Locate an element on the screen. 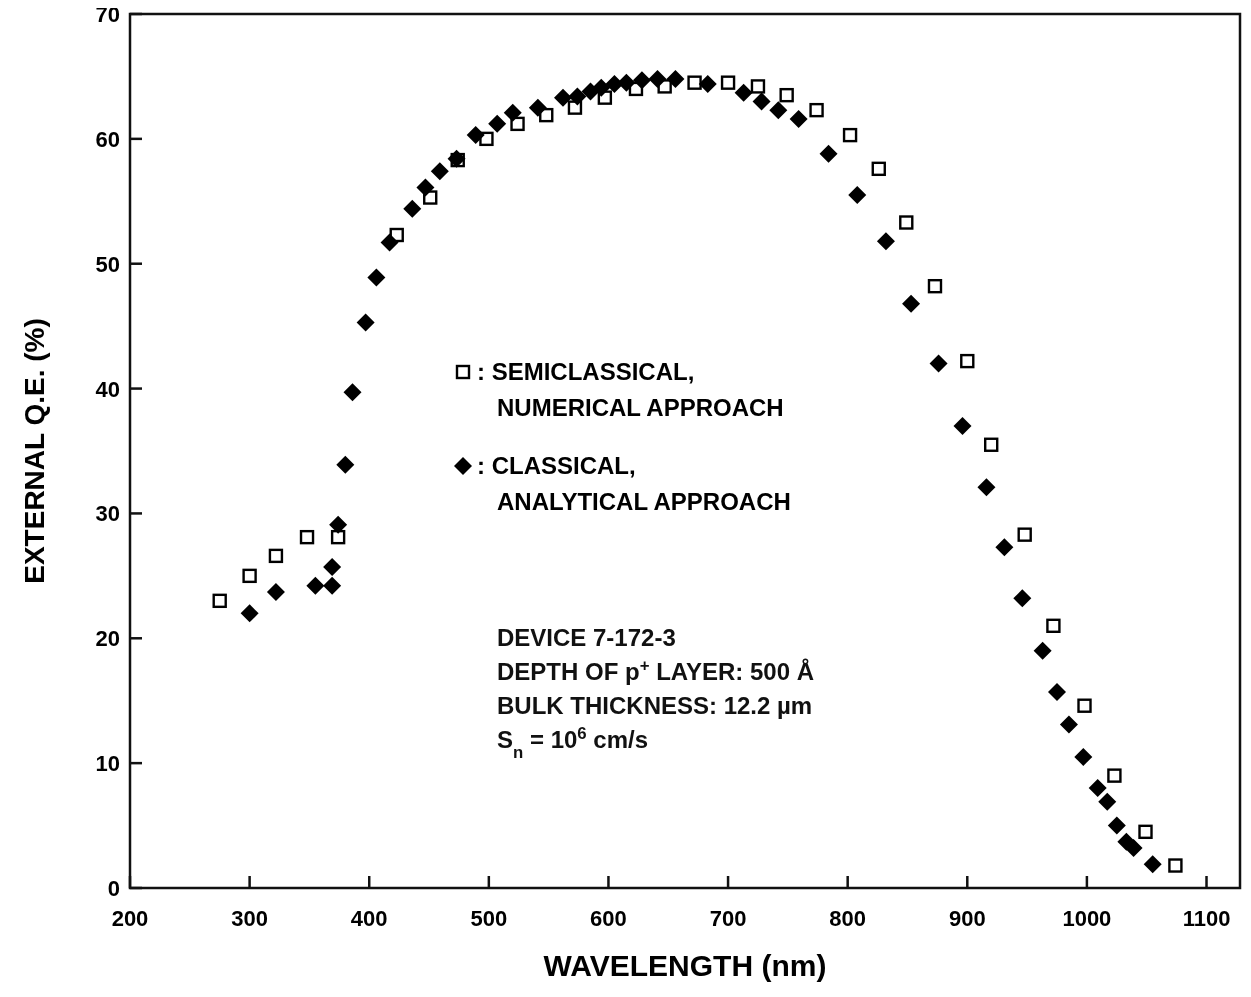 Image resolution: width=1251 pixels, height=997 pixels. x-tick-label: 600 is located at coordinates (608, 918).